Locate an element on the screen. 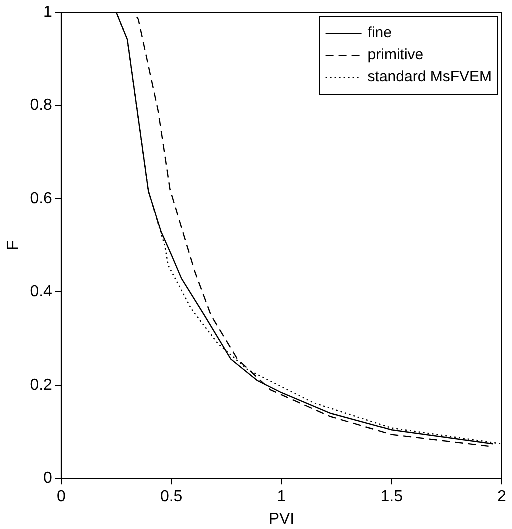 This screenshot has width=512, height=529. legend-label: fine is located at coordinates (380, 33).